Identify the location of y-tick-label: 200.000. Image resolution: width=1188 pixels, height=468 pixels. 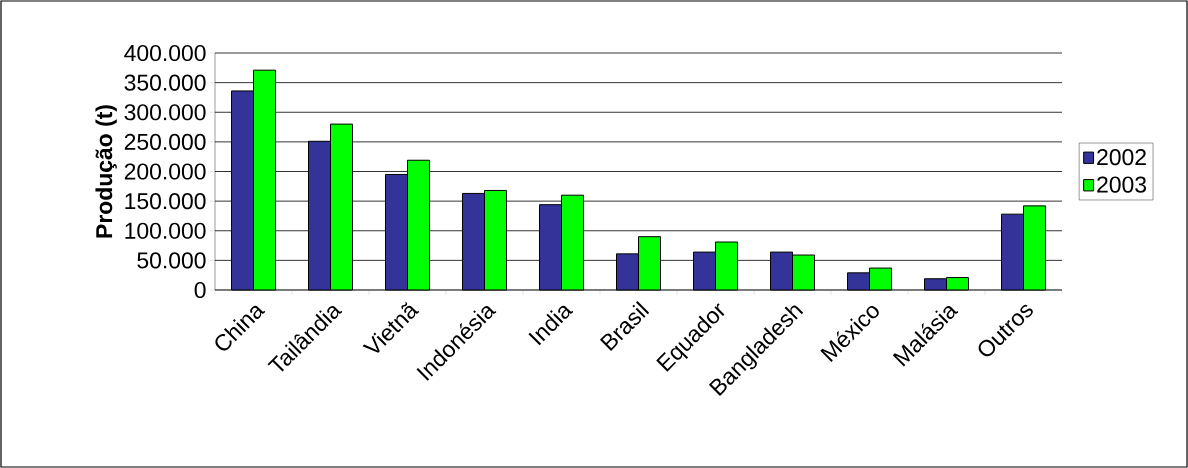
(165, 171).